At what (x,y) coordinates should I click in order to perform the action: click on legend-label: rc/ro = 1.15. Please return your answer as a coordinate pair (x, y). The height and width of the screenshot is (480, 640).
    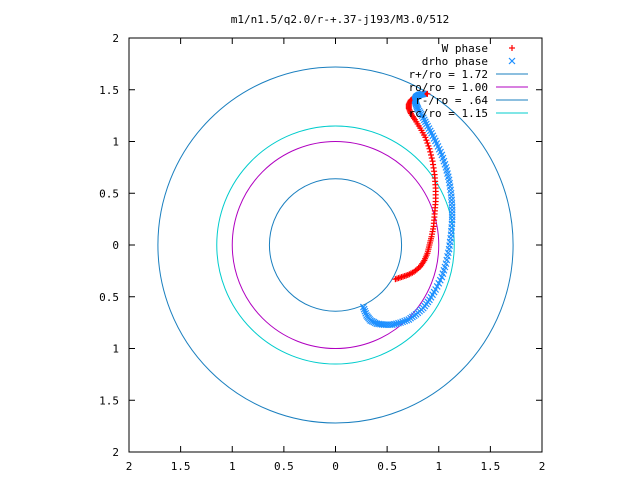
    Looking at the image, I should click on (448, 113).